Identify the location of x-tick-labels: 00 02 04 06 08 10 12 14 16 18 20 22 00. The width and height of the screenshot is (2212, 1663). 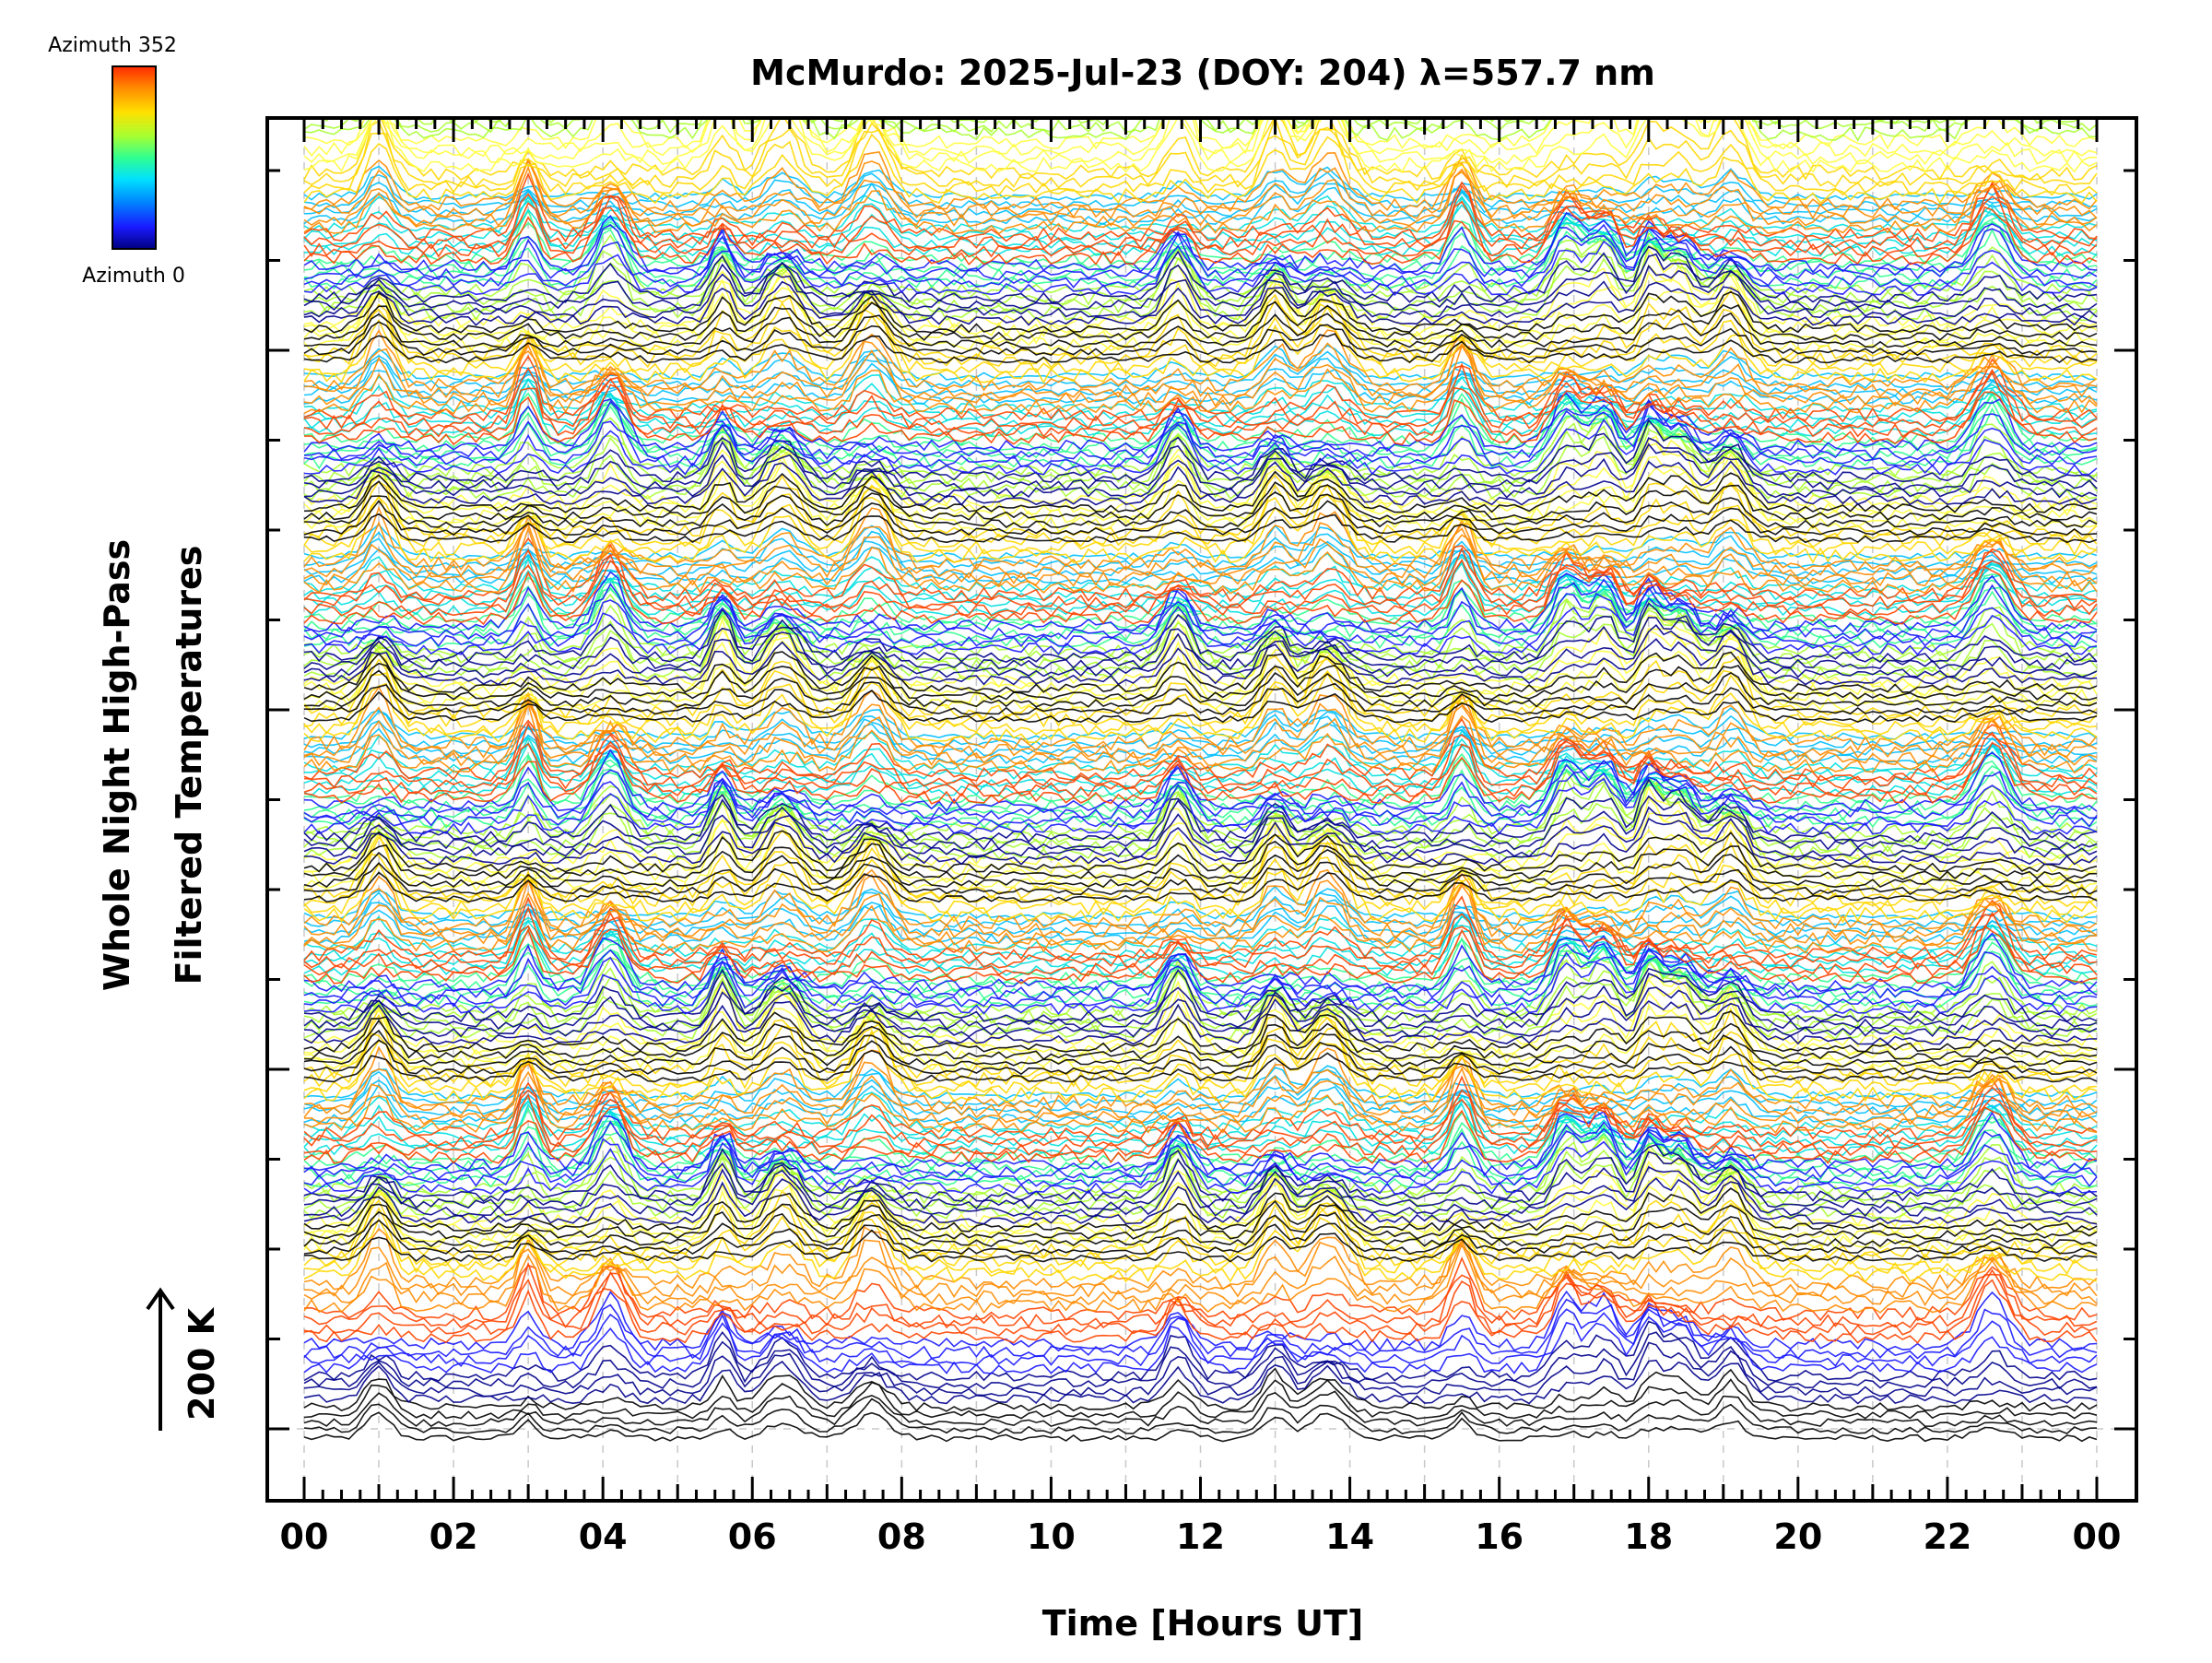
(1201, 1536).